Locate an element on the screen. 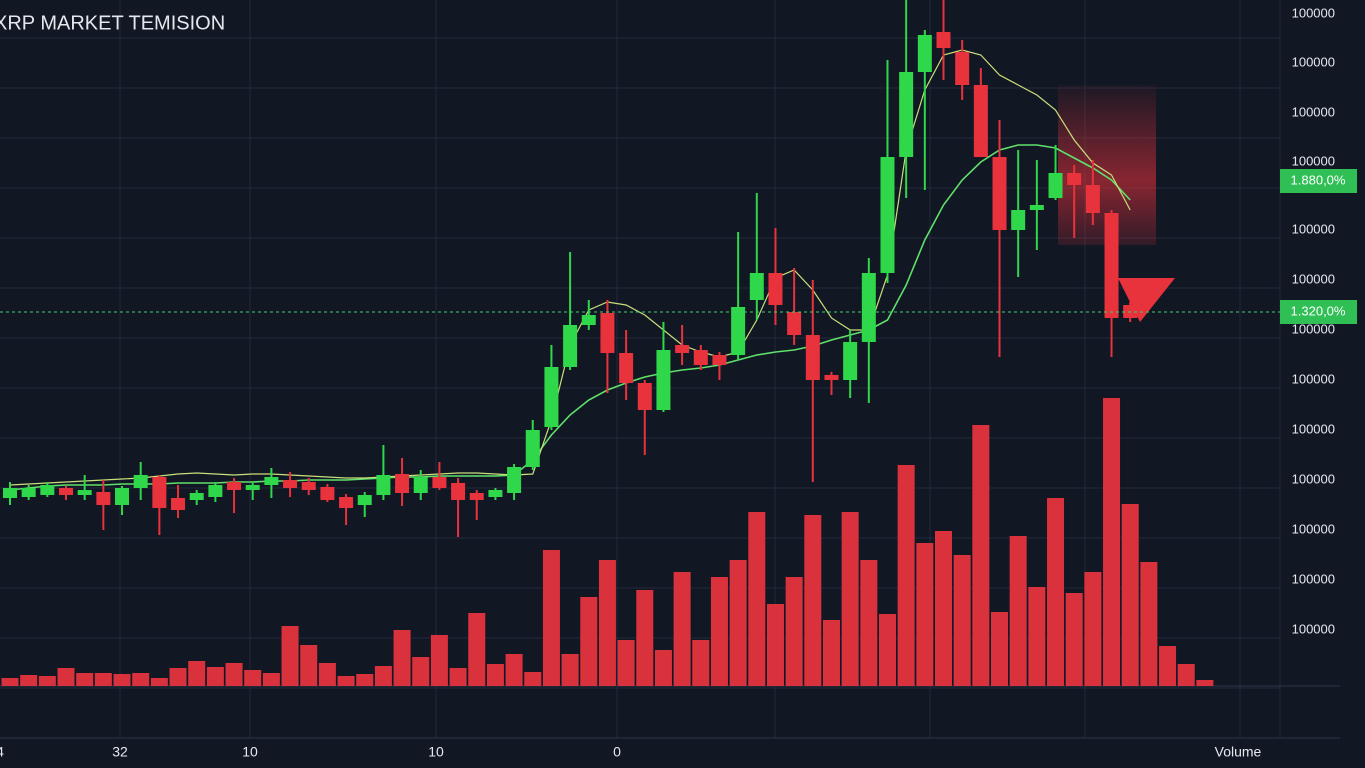 The width and height of the screenshot is (1365, 768). x-label: 10 is located at coordinates (250, 752).